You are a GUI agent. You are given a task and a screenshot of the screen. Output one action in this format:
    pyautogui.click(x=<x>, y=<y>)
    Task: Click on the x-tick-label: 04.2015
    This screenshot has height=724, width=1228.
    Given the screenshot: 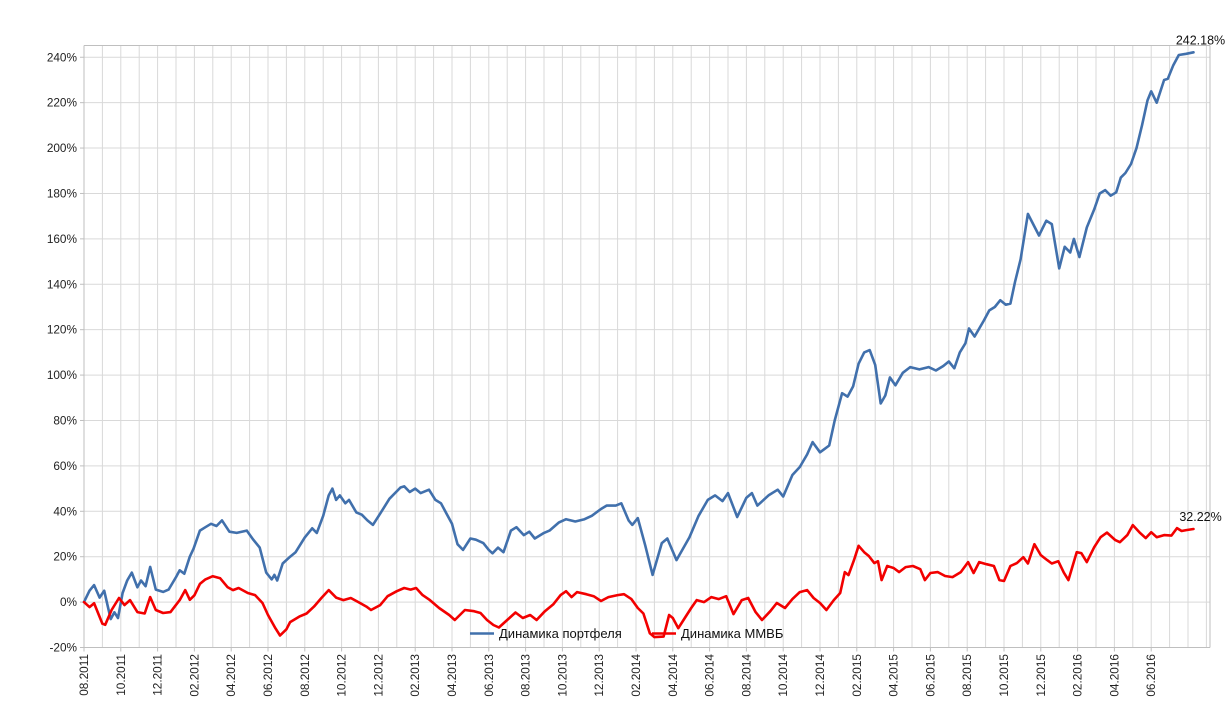 What is the action you would take?
    pyautogui.click(x=894, y=675)
    